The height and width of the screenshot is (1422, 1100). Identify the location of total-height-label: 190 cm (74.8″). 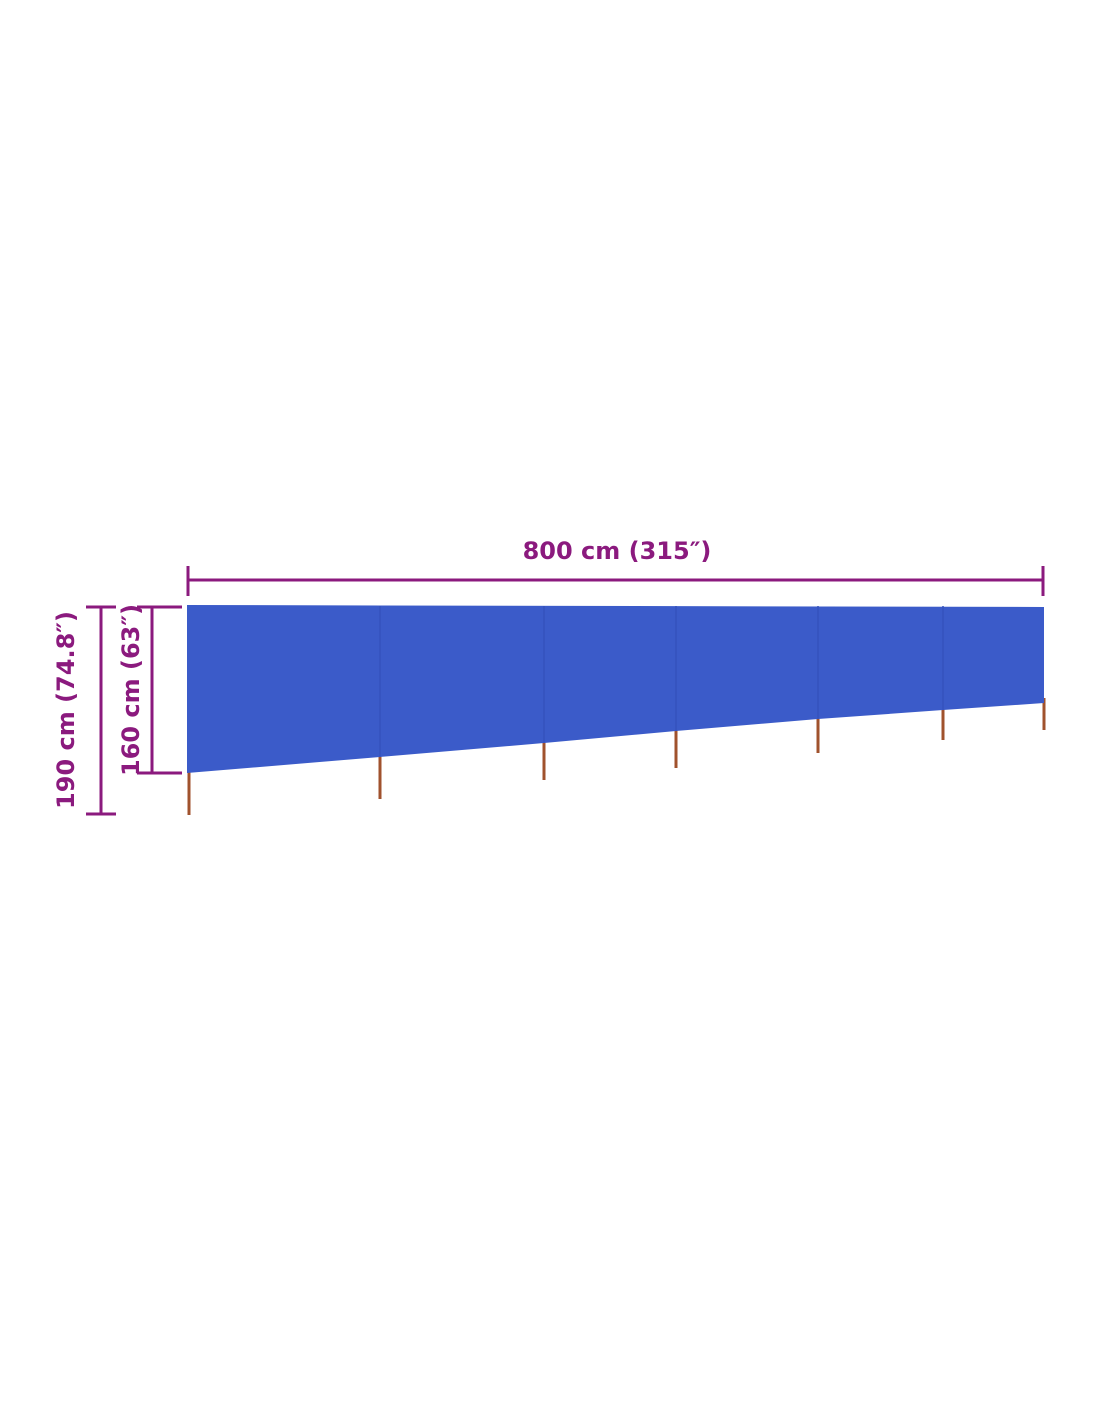
(66, 710).